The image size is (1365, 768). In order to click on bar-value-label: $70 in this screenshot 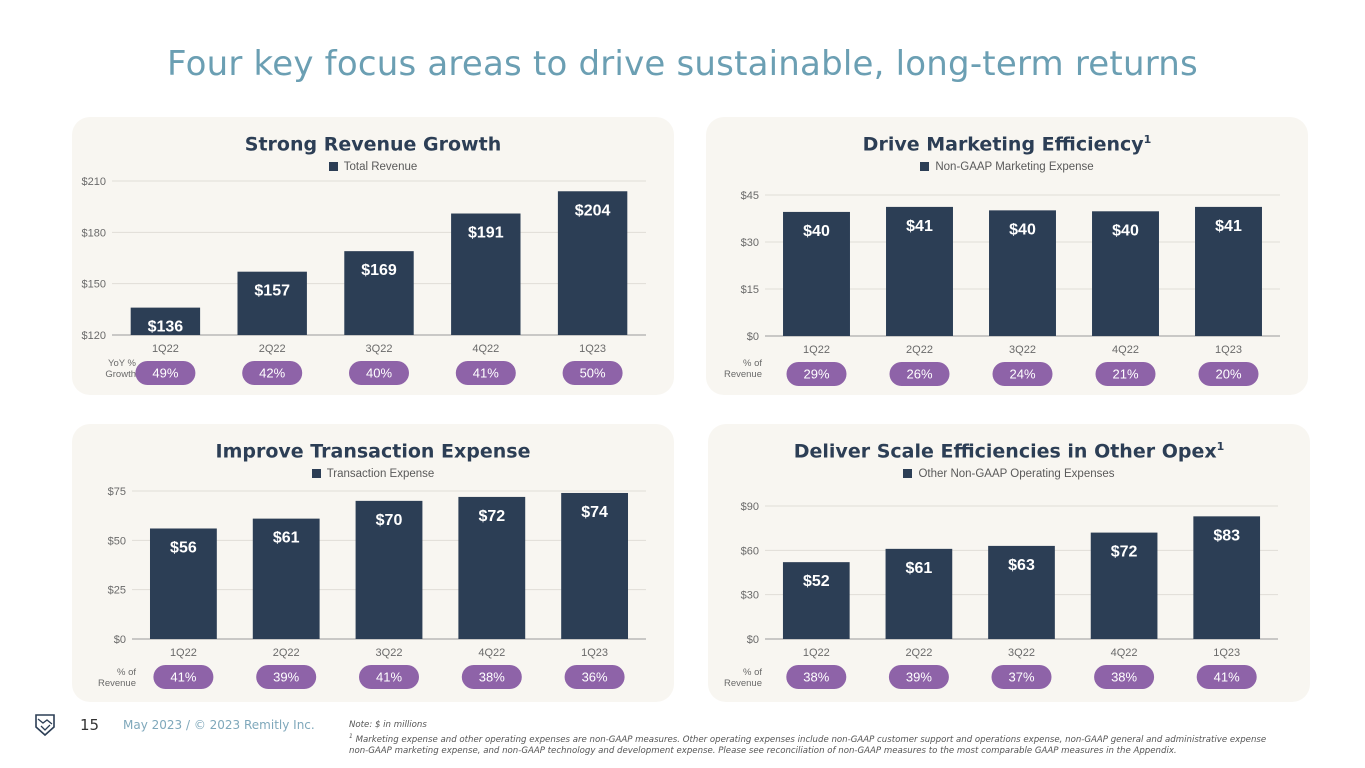, I will do `click(389, 520)`.